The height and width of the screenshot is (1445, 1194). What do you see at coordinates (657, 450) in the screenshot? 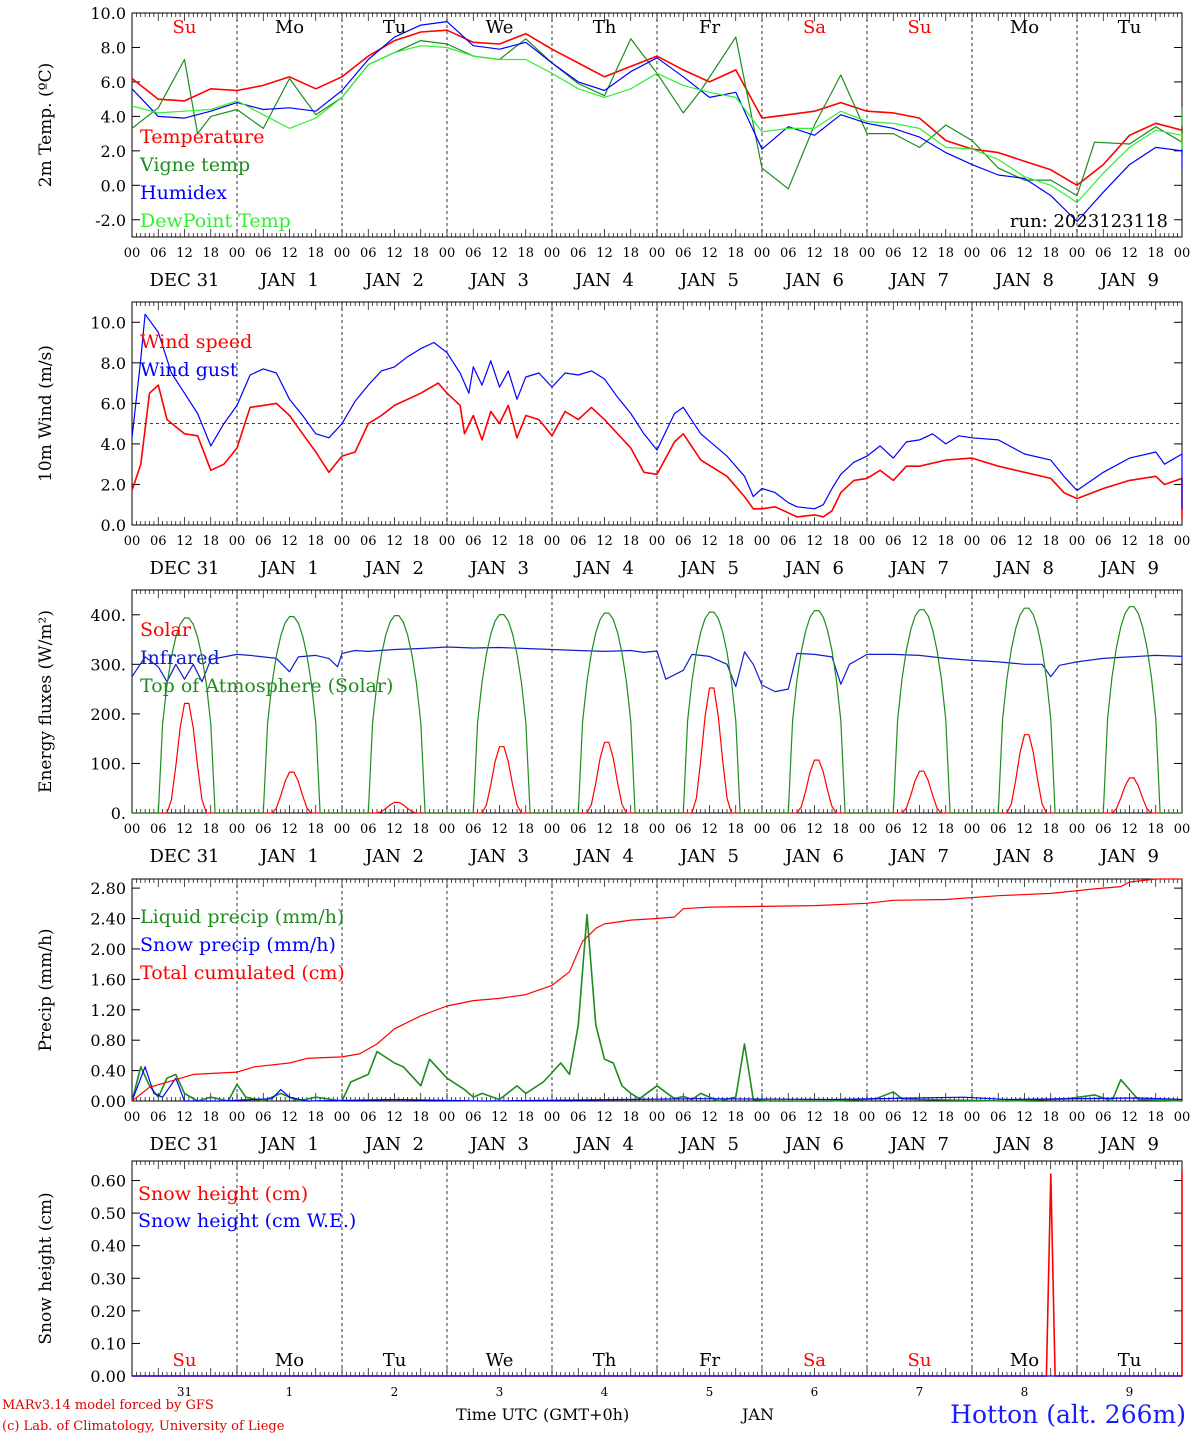
I see `series-line-wind-speed` at bounding box center [657, 450].